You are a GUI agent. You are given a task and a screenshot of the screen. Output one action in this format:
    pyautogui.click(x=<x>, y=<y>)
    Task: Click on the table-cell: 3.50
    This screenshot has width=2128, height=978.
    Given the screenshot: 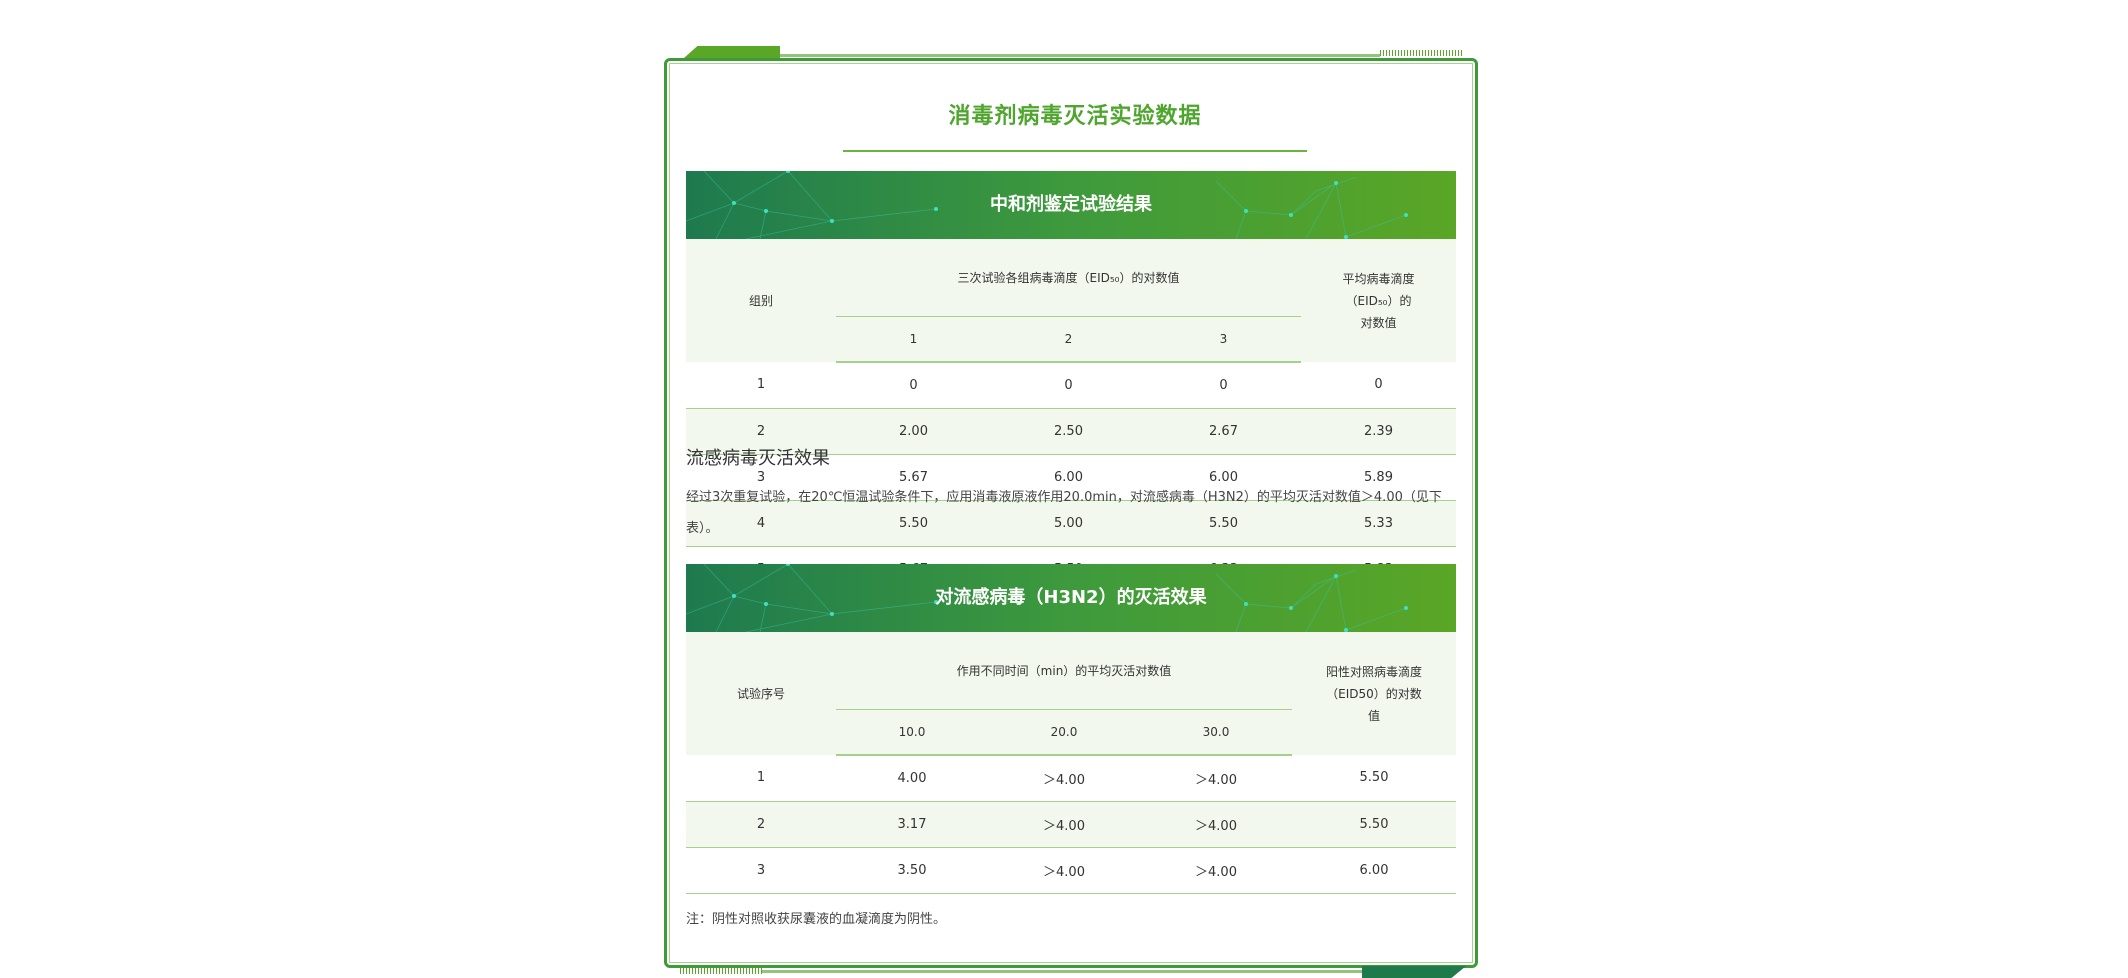 What is the action you would take?
    pyautogui.click(x=912, y=870)
    